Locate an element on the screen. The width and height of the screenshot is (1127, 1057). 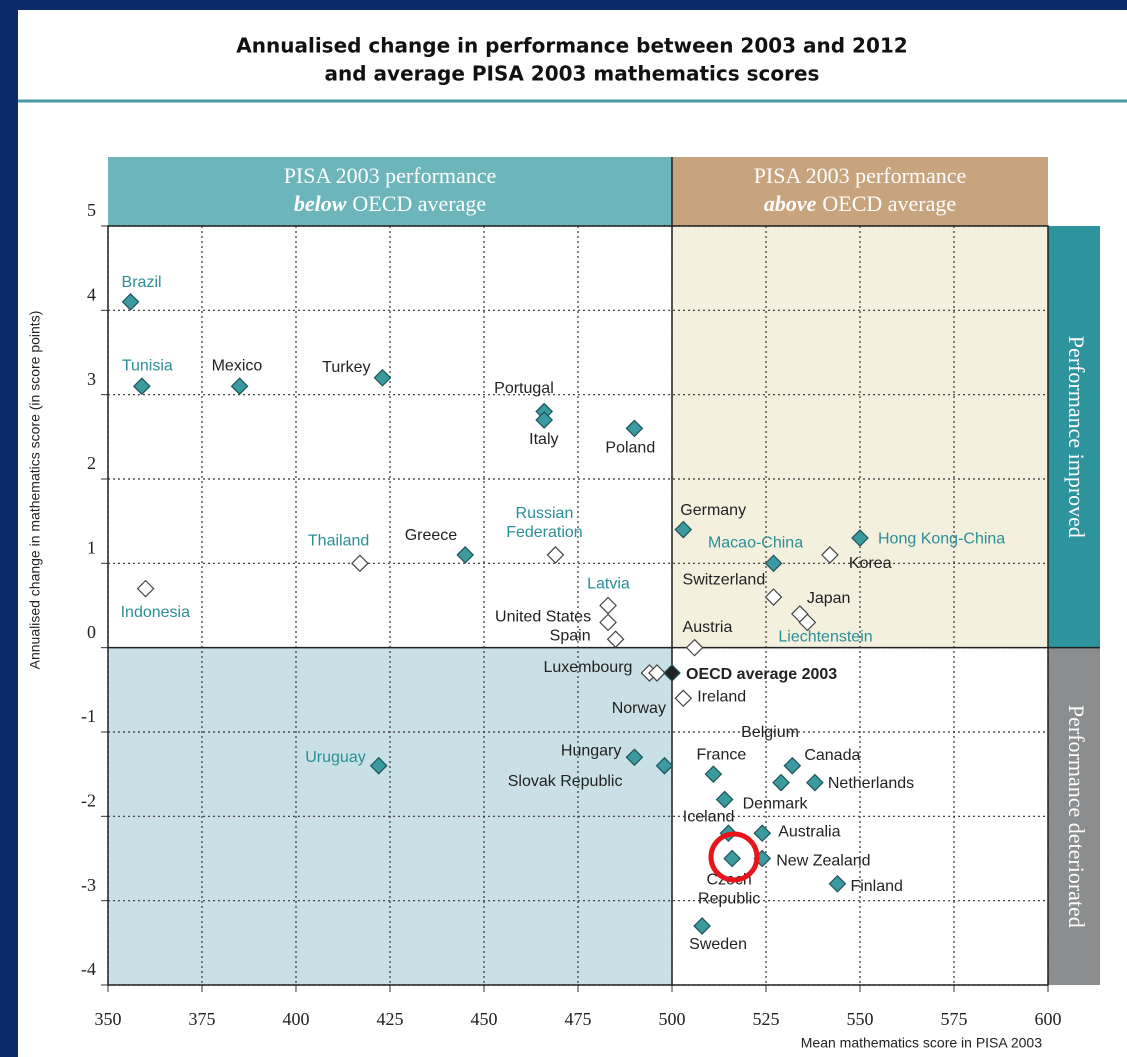
x-tick-label: 425 is located at coordinates (390, 1019).